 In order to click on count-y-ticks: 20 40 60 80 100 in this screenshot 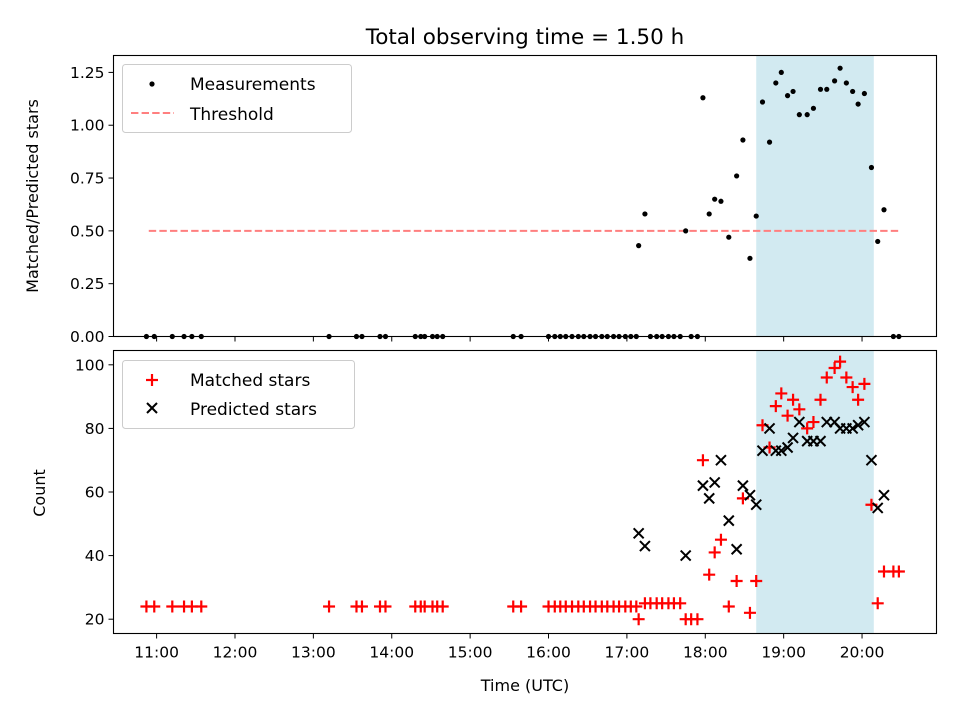, I will do `click(94, 492)`.